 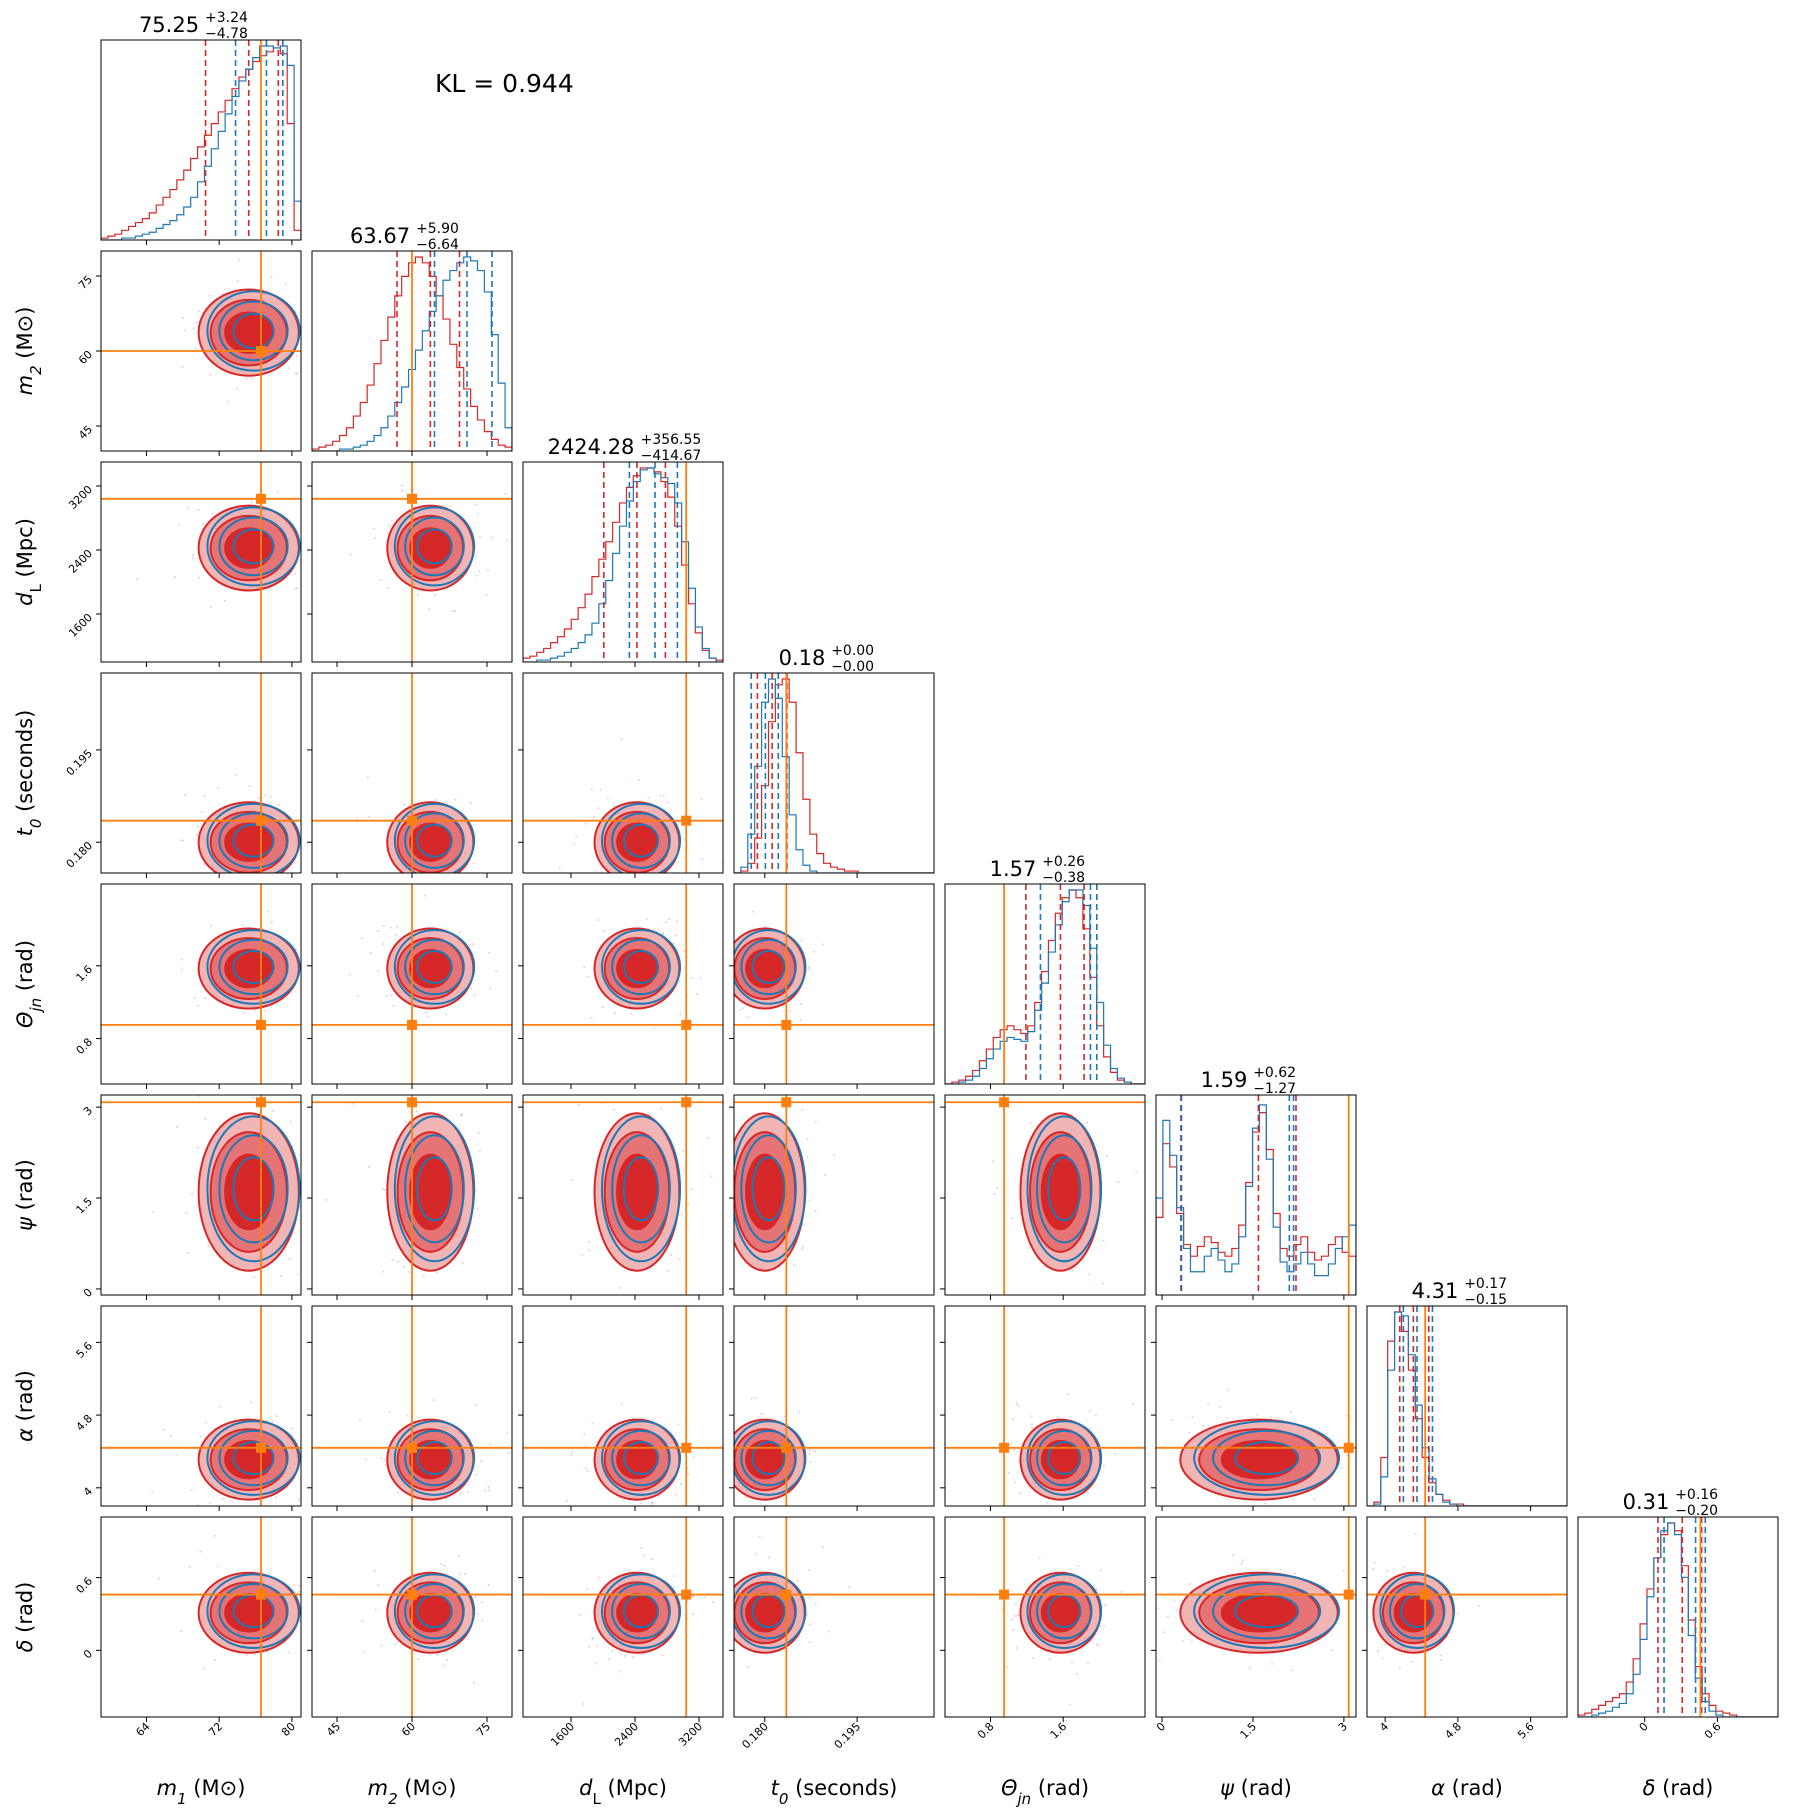 What do you see at coordinates (189, 353) in the screenshot?
I see `panel-m1-vs-m2: 45 60 75` at bounding box center [189, 353].